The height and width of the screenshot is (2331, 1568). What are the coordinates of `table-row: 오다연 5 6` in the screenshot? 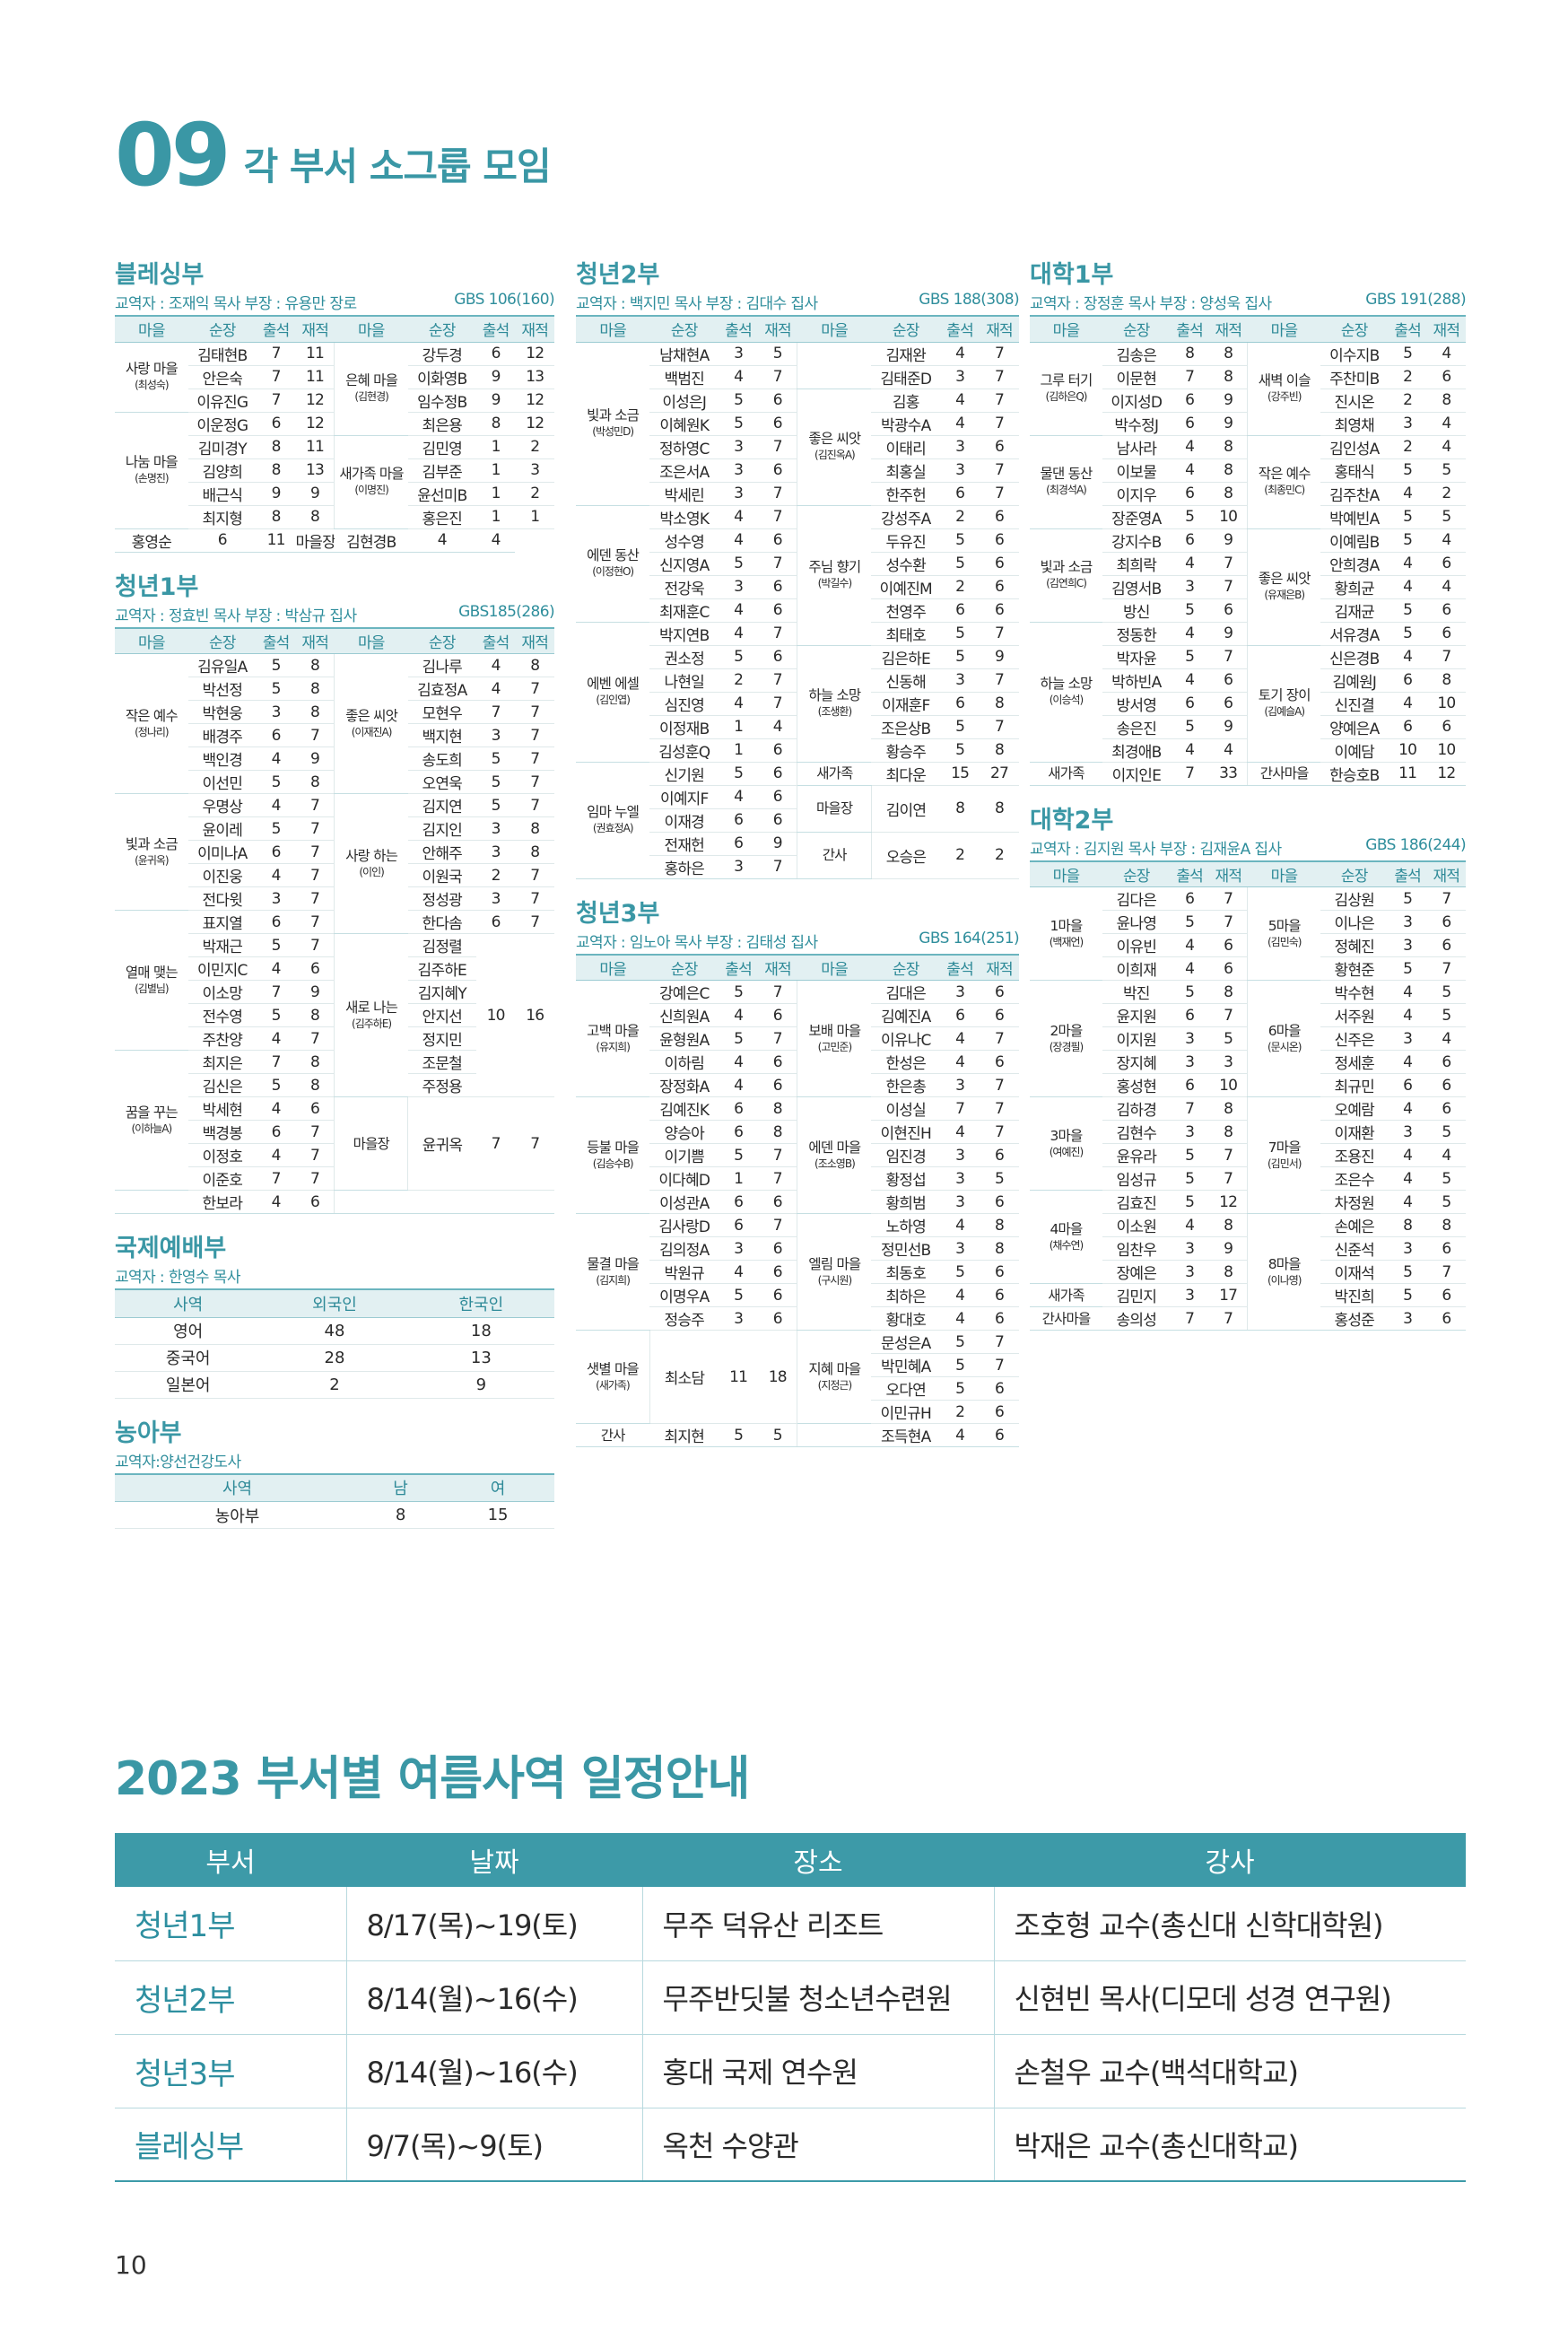 It's located at (798, 1388).